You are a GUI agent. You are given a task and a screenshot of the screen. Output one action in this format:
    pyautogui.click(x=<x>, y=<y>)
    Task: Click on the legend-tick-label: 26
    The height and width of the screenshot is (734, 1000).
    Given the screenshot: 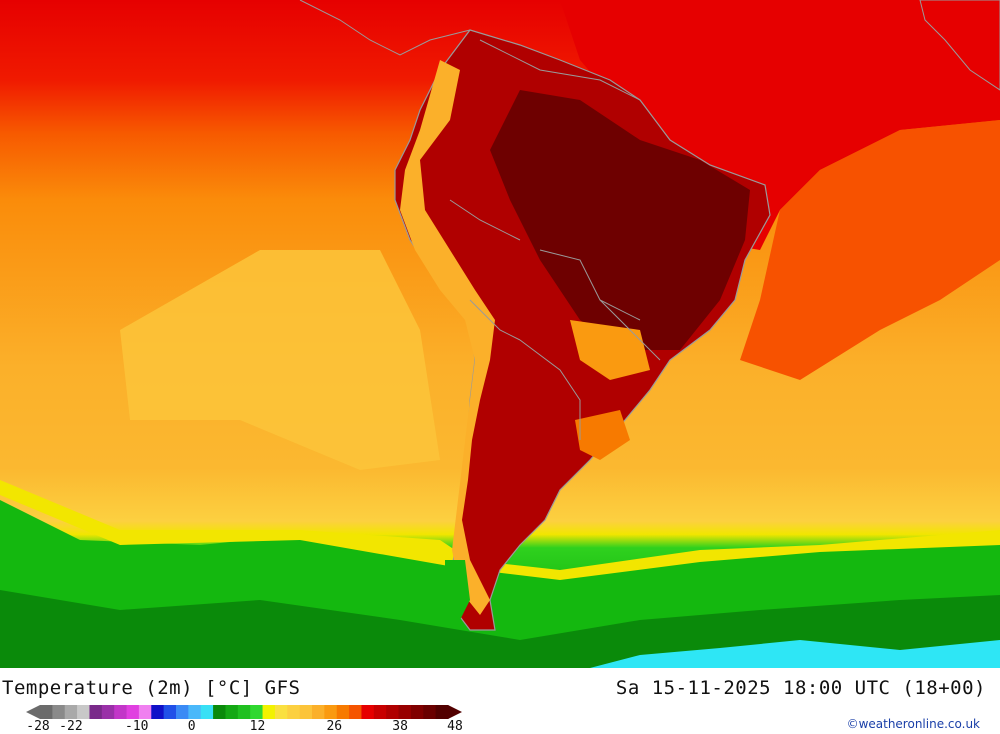 What is the action you would take?
    pyautogui.click(x=334, y=726)
    